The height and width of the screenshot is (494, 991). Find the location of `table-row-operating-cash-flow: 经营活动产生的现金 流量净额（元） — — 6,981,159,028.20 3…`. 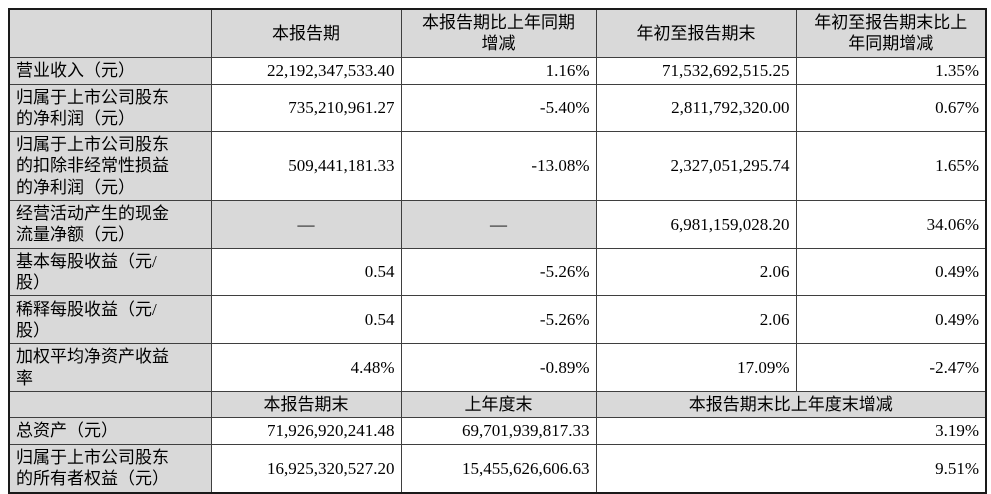

table-row-operating-cash-flow: 经营活动产生的现金 流量净额（元） — — 6,981,159,028.20 3… is located at coordinates (497, 224).